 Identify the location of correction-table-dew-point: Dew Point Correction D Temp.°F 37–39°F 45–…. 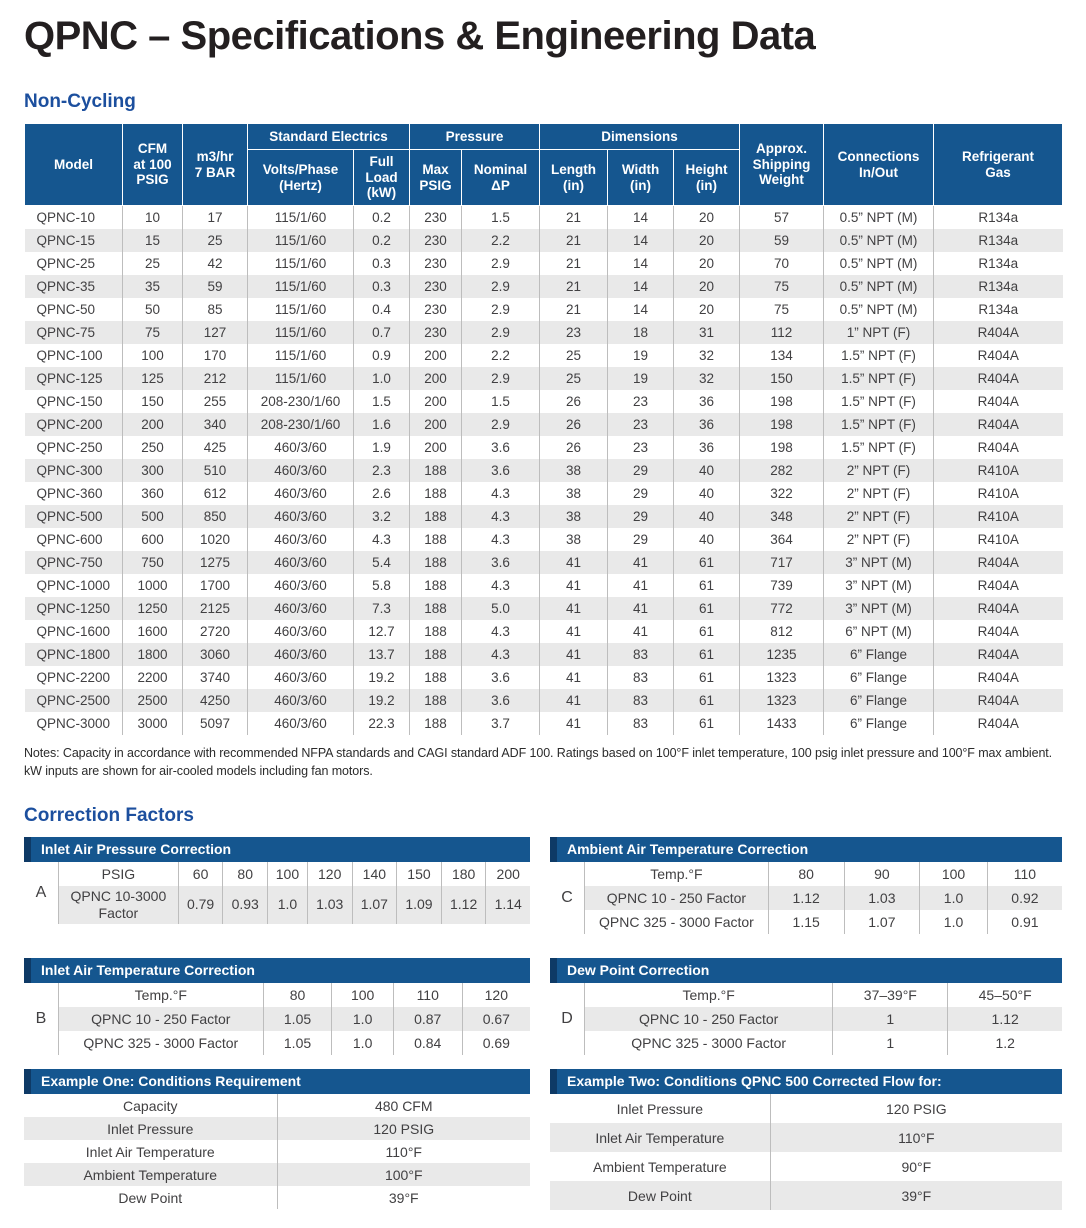
(806, 1006).